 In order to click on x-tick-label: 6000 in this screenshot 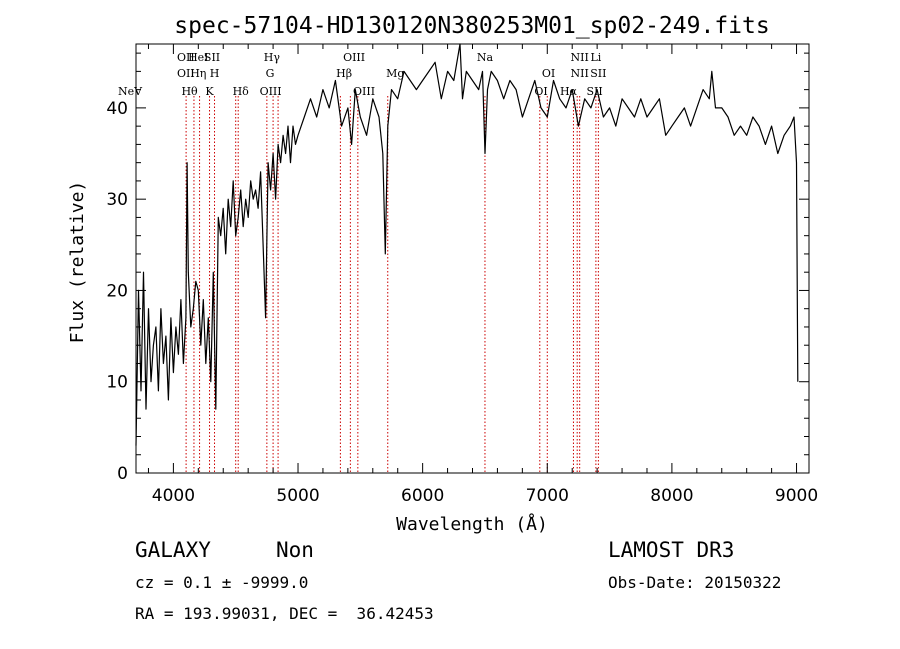, I will do `click(422, 496)`.